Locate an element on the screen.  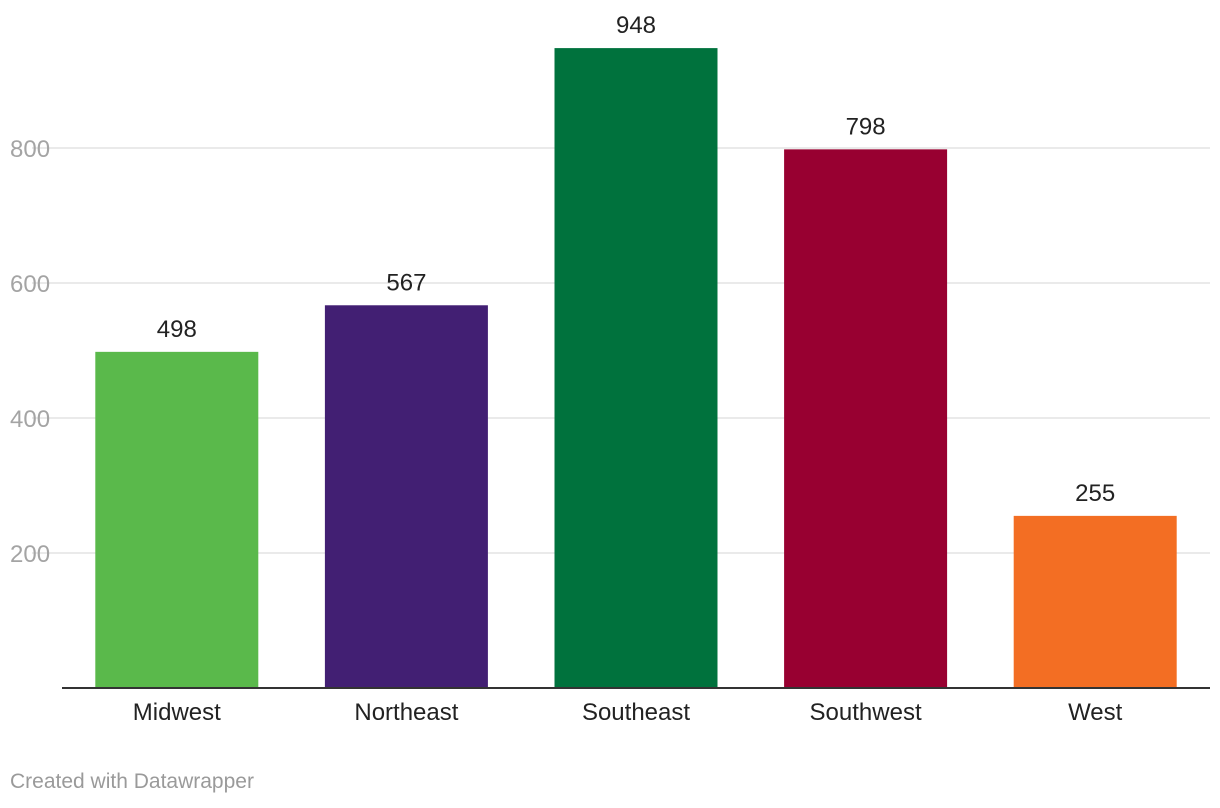
x-tick-label-west: West is located at coordinates (1095, 712).